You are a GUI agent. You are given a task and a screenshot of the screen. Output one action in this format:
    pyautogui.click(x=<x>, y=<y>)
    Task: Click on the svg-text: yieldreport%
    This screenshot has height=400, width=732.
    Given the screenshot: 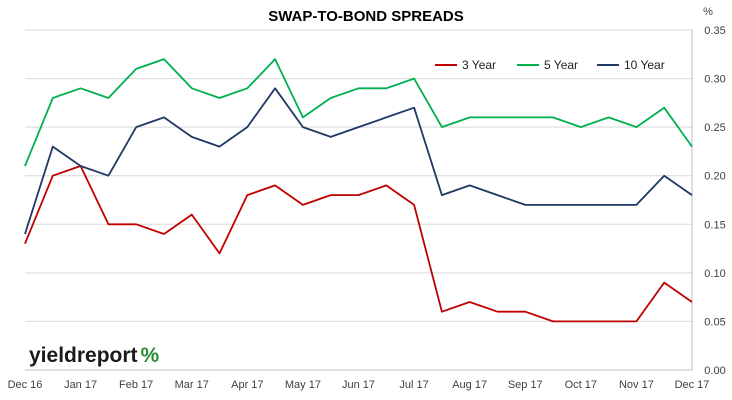 What is the action you would take?
    pyautogui.click(x=94, y=355)
    